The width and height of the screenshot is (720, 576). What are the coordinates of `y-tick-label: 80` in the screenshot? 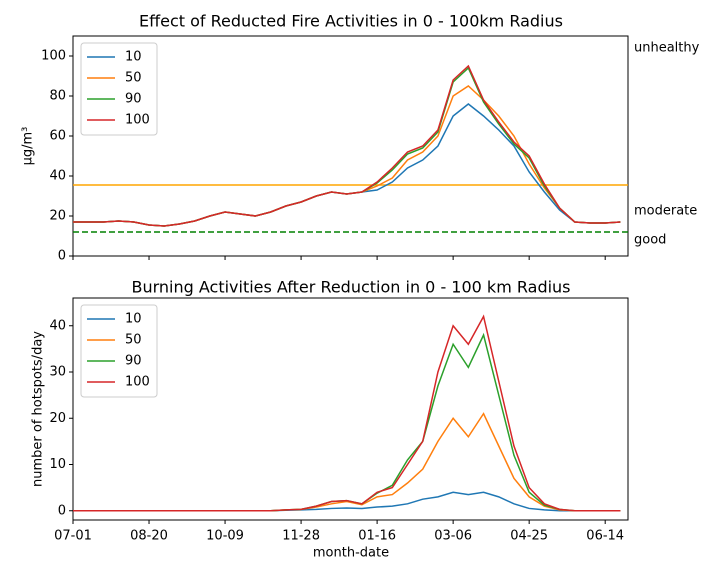 It's located at (57, 96).